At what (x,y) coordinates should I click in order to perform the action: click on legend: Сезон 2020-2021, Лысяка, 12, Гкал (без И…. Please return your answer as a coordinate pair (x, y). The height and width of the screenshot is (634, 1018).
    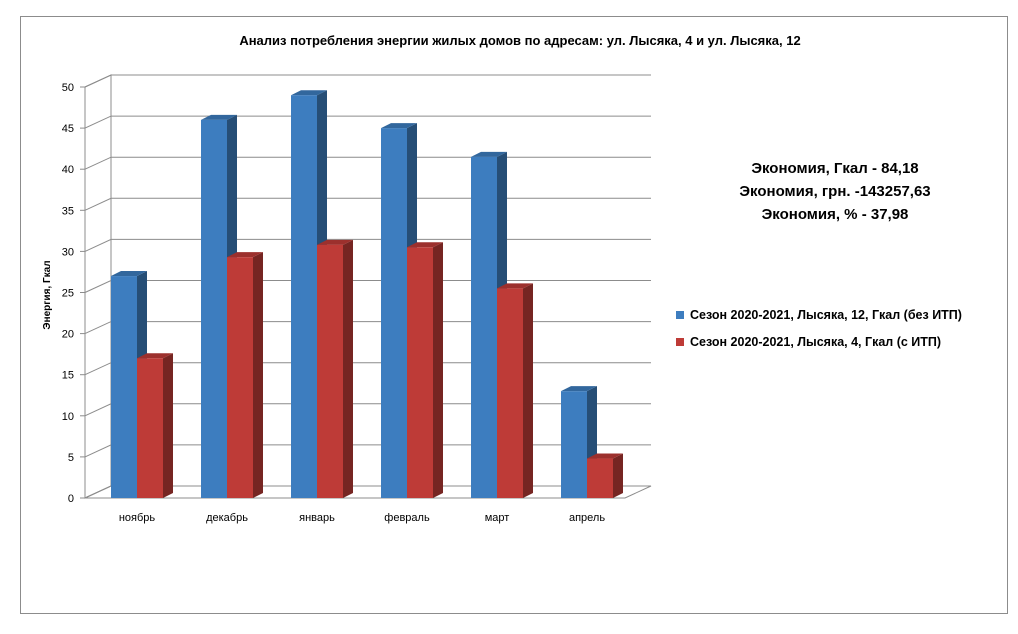
    Looking at the image, I should click on (819, 328).